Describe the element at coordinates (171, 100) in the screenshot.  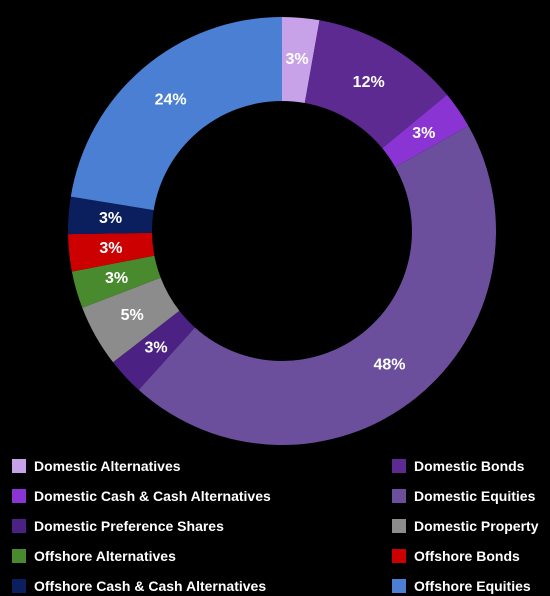
I see `slice-data-label: 24%` at that location.